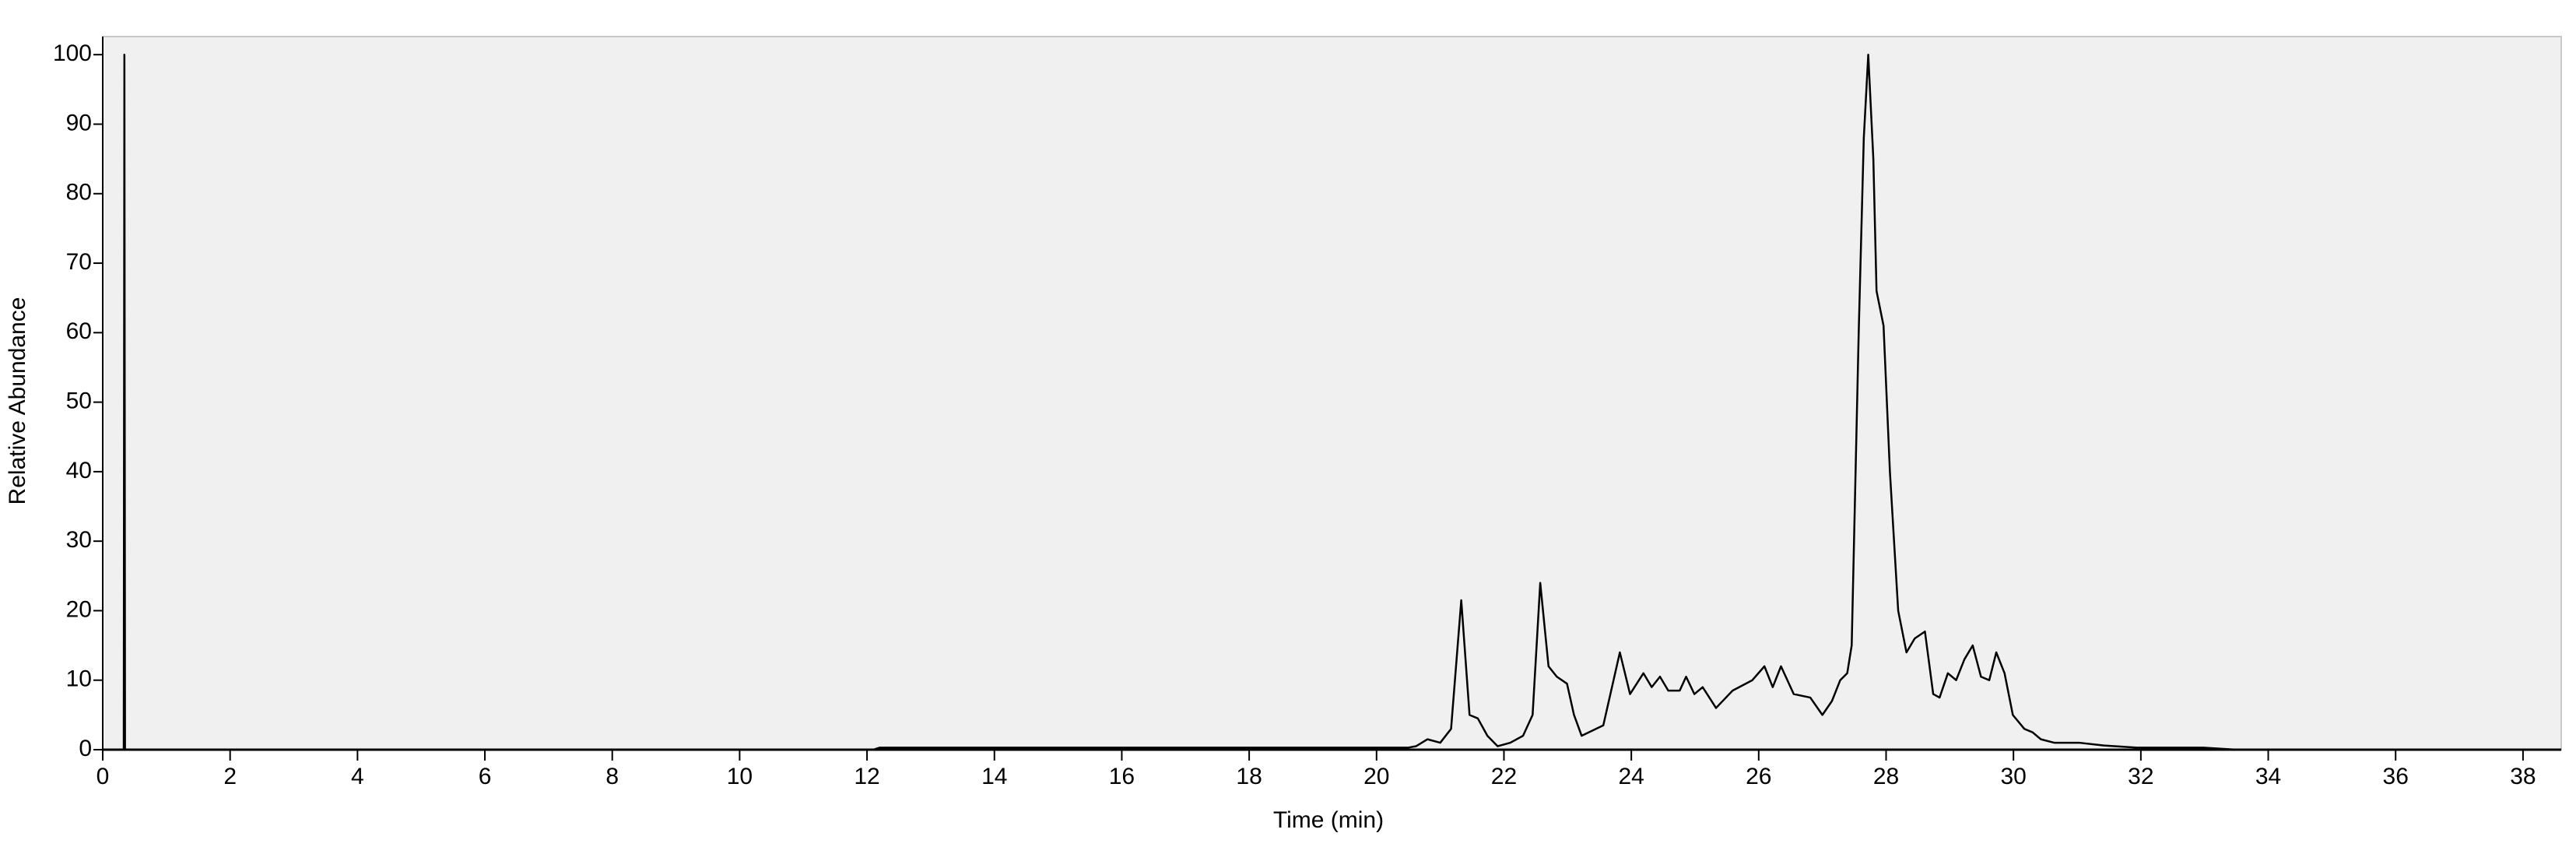 This screenshot has width=2576, height=854. Describe the element at coordinates (740, 776) in the screenshot. I see `x-tick-label: 10` at that location.